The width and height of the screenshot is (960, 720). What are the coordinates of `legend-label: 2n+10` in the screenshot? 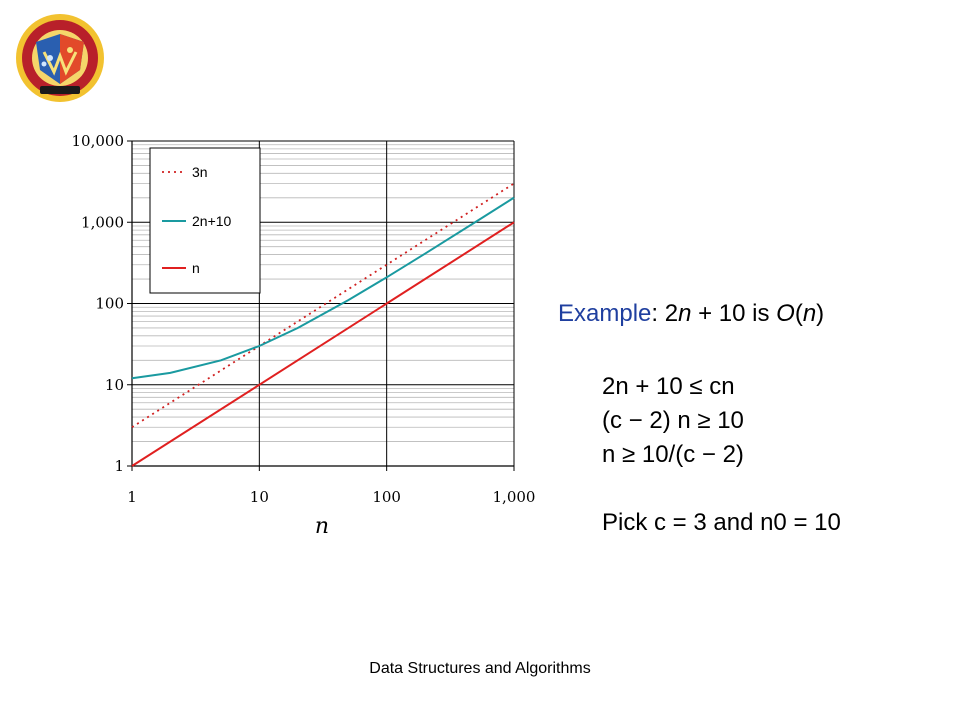 It's located at (212, 221).